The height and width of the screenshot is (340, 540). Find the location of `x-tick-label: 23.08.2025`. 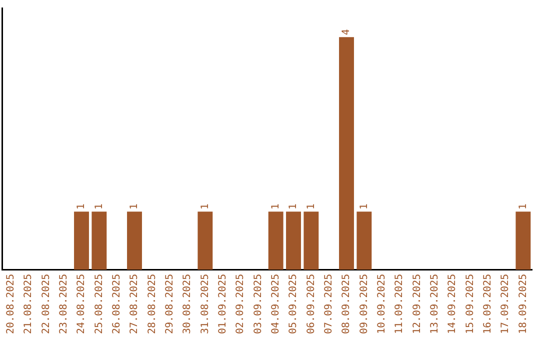

x-tick-label: 23.08.2025 is located at coordinates (64, 304).